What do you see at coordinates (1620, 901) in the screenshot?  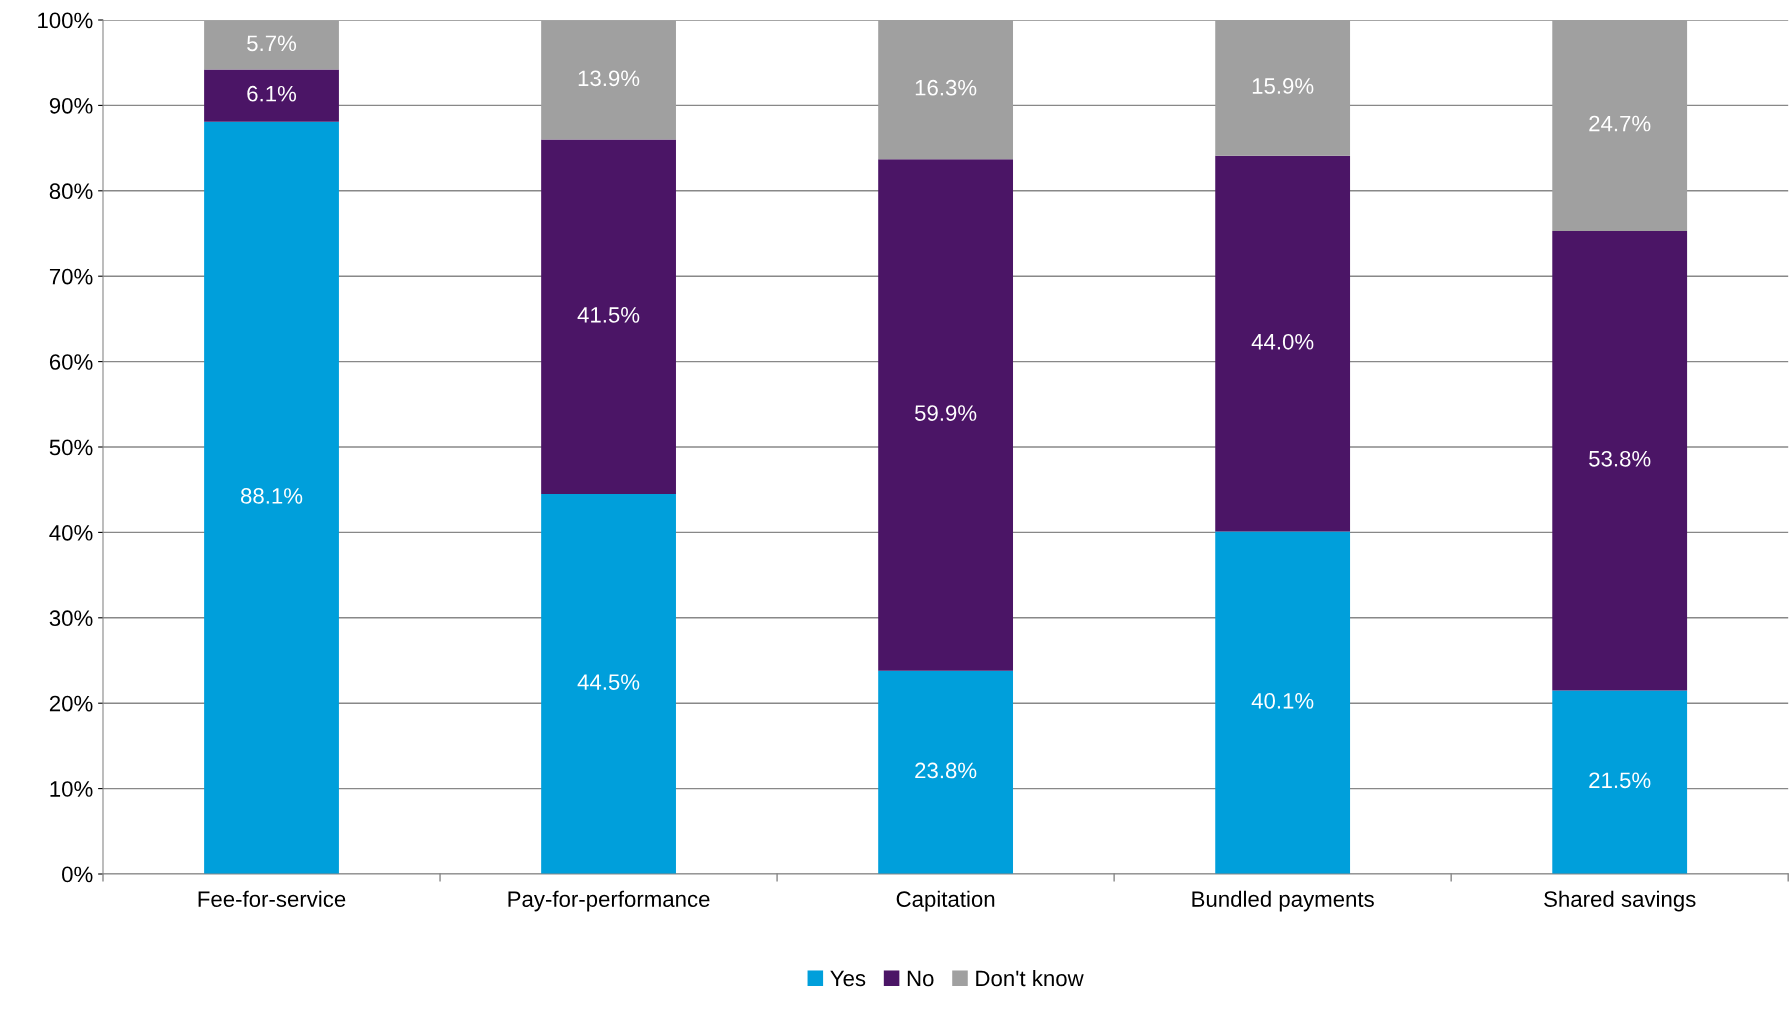 I see `x-tick-label: Shared savings` at bounding box center [1620, 901].